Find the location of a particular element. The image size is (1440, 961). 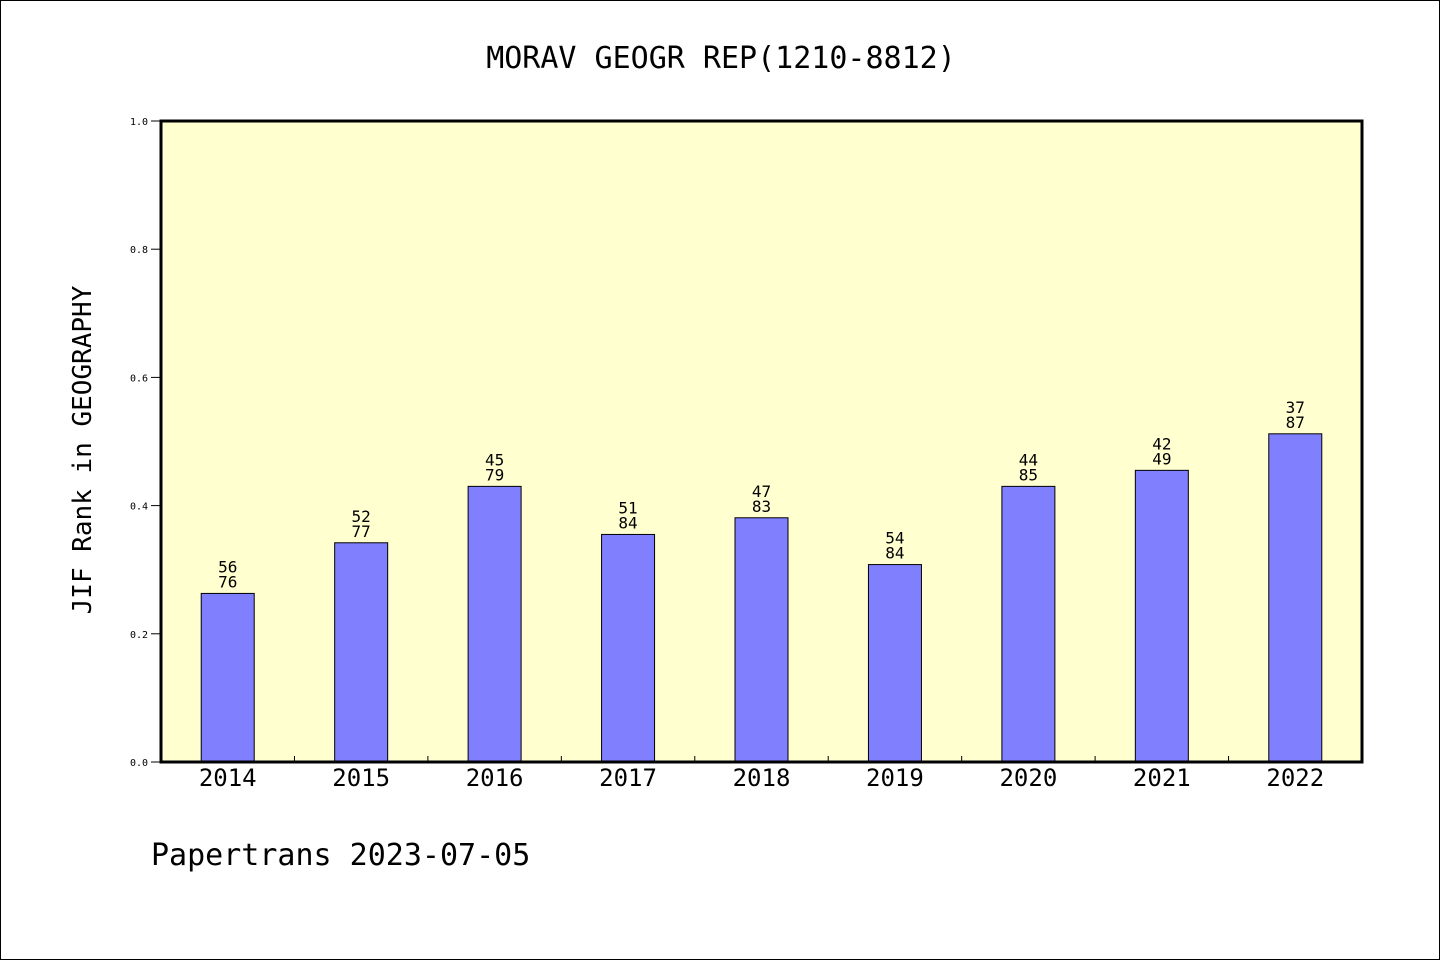

x-axis-ticks: 2014 2015 2016 2017 2018 2019 2020 2021 2022 is located at coordinates (761, 774).